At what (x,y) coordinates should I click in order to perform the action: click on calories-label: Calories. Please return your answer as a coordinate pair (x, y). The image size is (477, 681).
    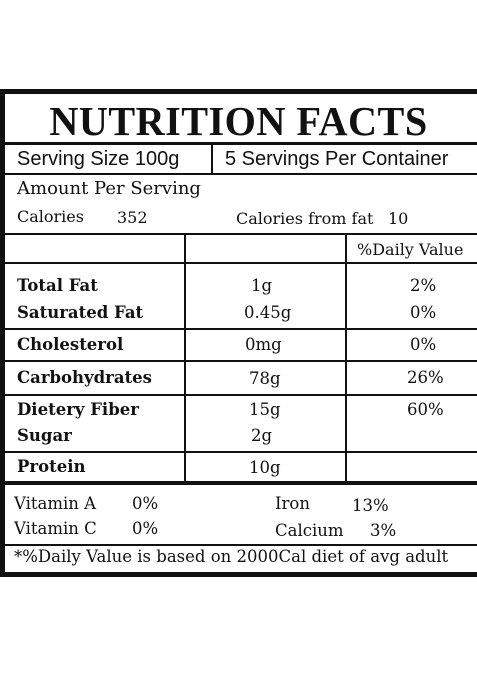
    Looking at the image, I should click on (50, 216).